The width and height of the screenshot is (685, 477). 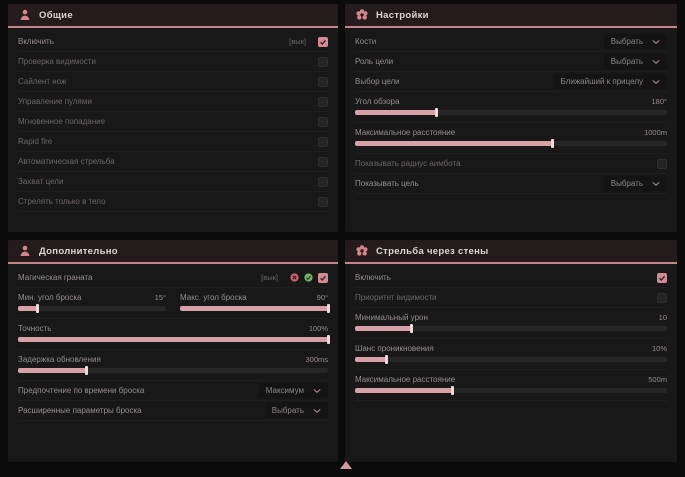 What do you see at coordinates (511, 16) in the screenshot?
I see `panel-settings-header: Настройки` at bounding box center [511, 16].